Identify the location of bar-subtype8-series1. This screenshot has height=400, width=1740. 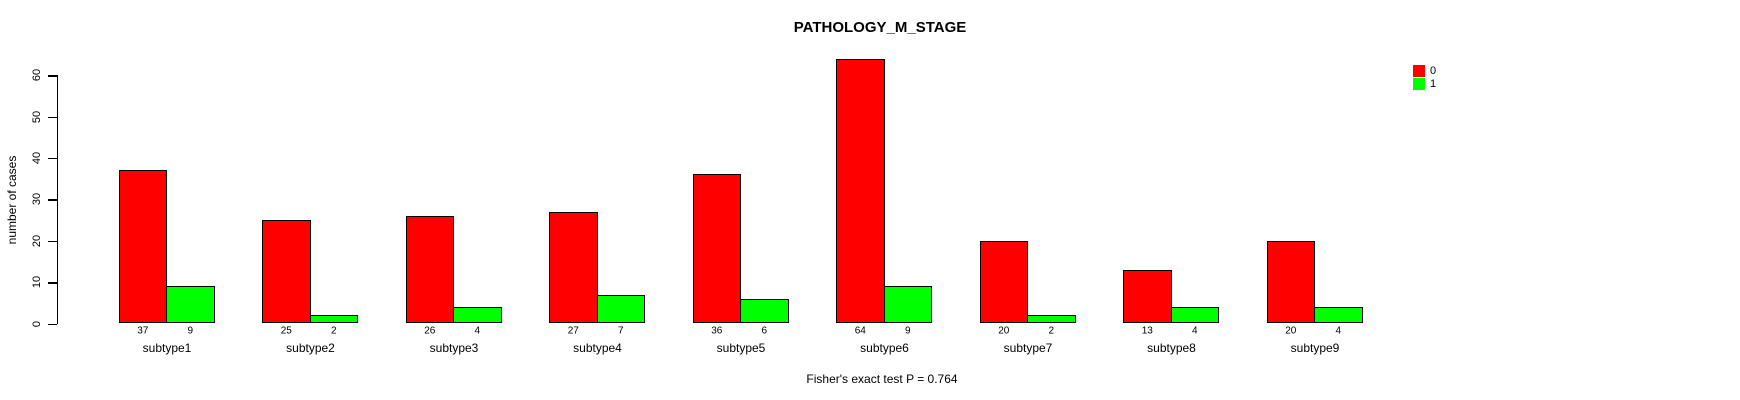
(1194, 315).